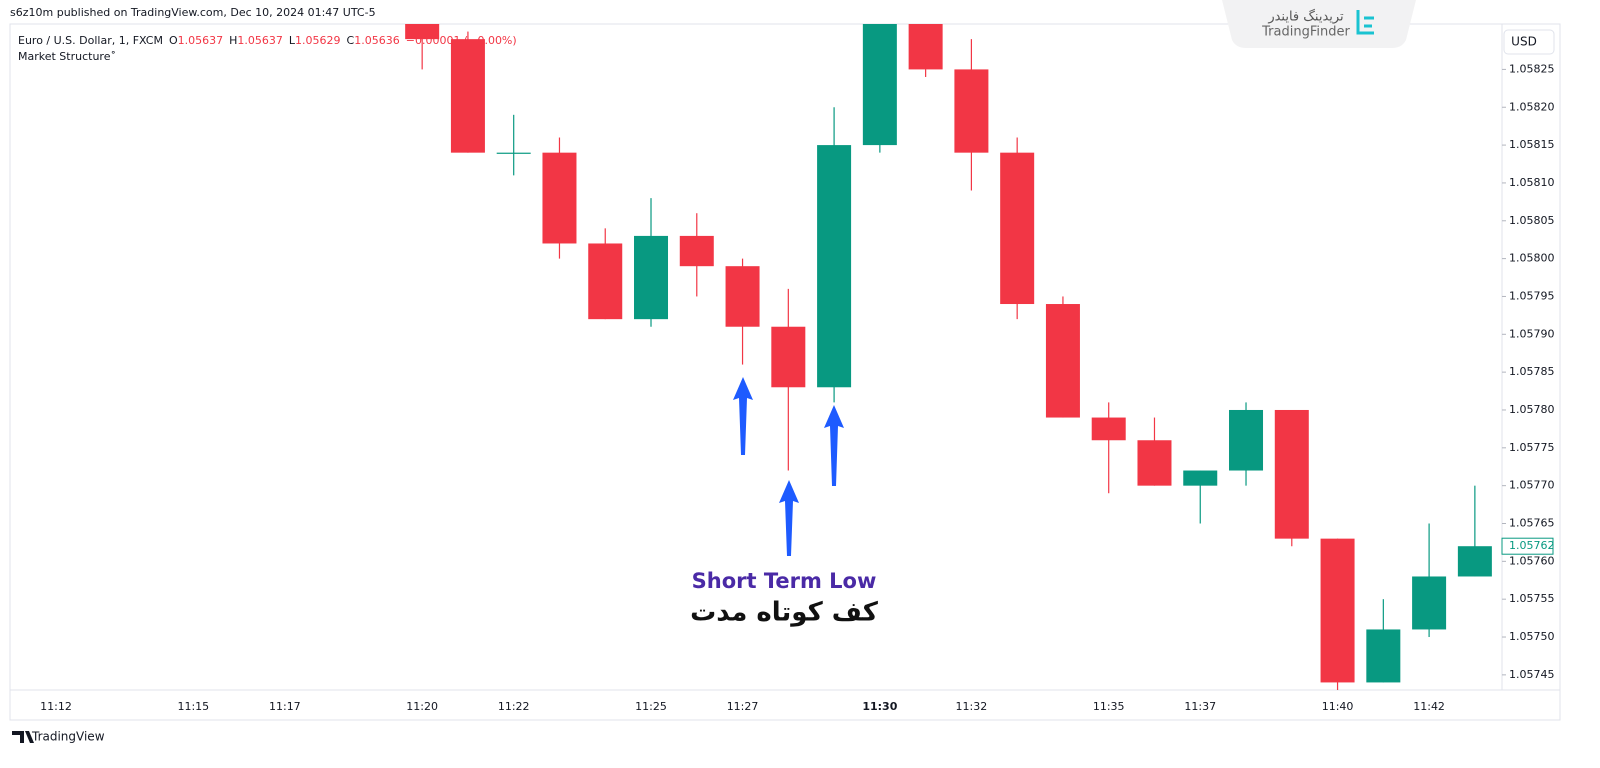 Image resolution: width=1600 pixels, height=768 pixels. What do you see at coordinates (743, 706) in the screenshot?
I see `x-tick-label: 11:27` at bounding box center [743, 706].